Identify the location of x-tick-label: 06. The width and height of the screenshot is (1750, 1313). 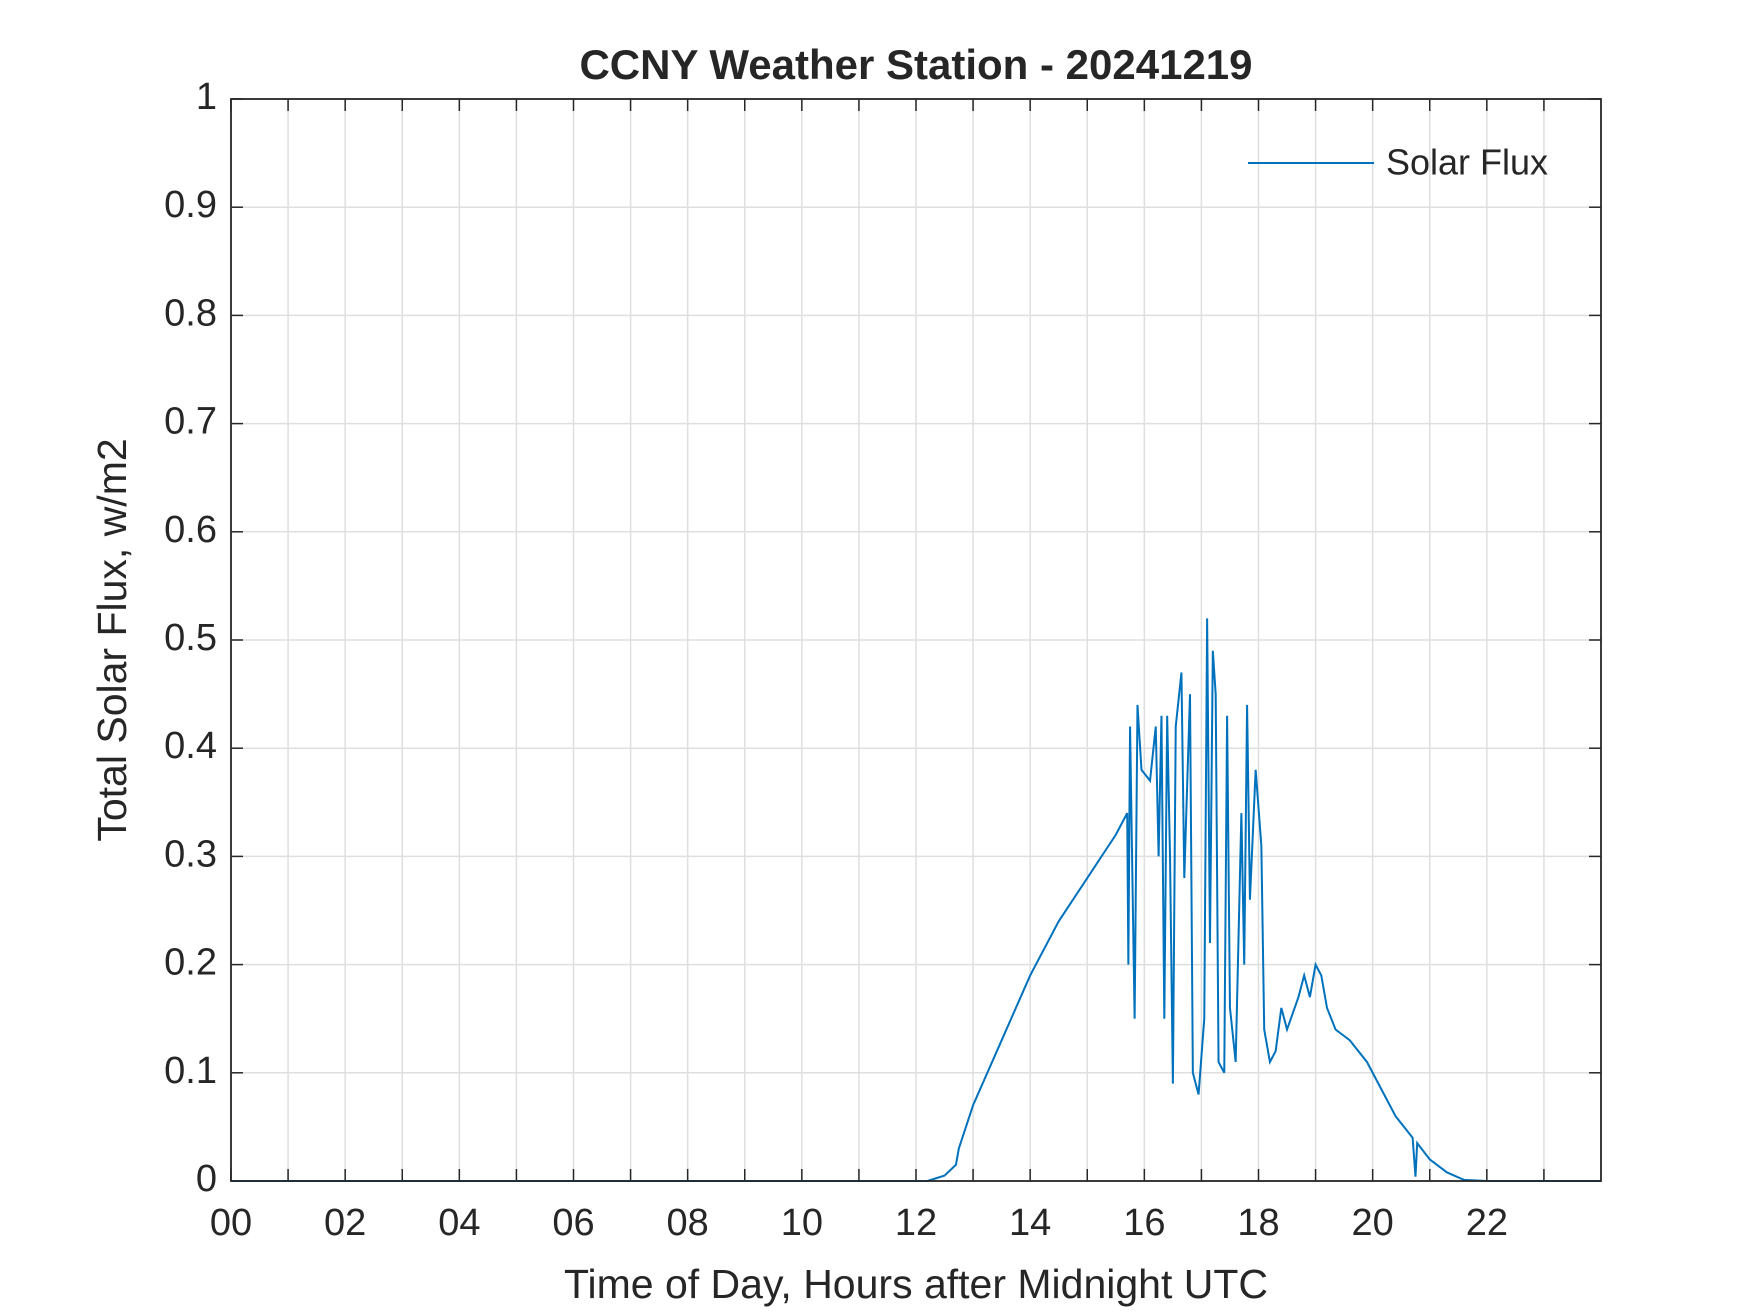
(573, 1223).